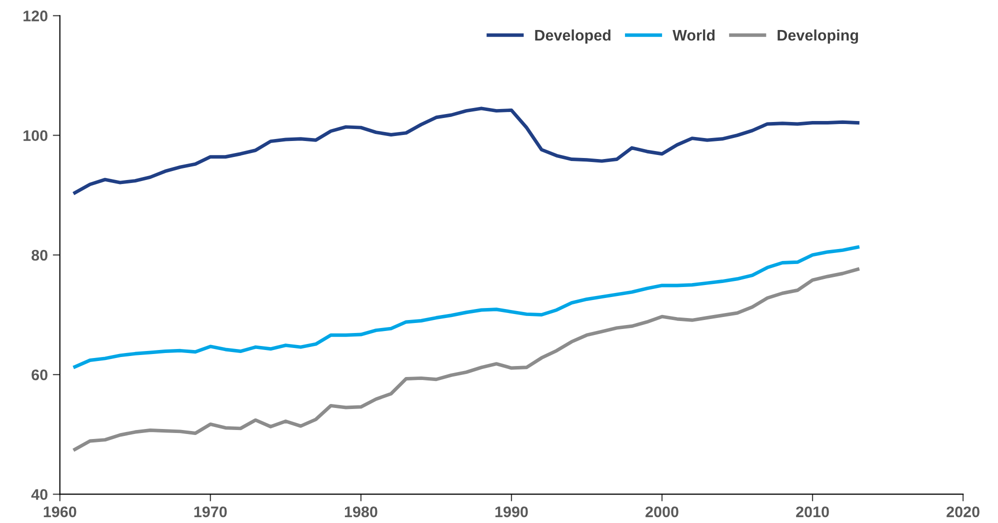 The height and width of the screenshot is (523, 998). Describe the element at coordinates (60, 512) in the screenshot. I see `x-tick-label: 1960` at that location.